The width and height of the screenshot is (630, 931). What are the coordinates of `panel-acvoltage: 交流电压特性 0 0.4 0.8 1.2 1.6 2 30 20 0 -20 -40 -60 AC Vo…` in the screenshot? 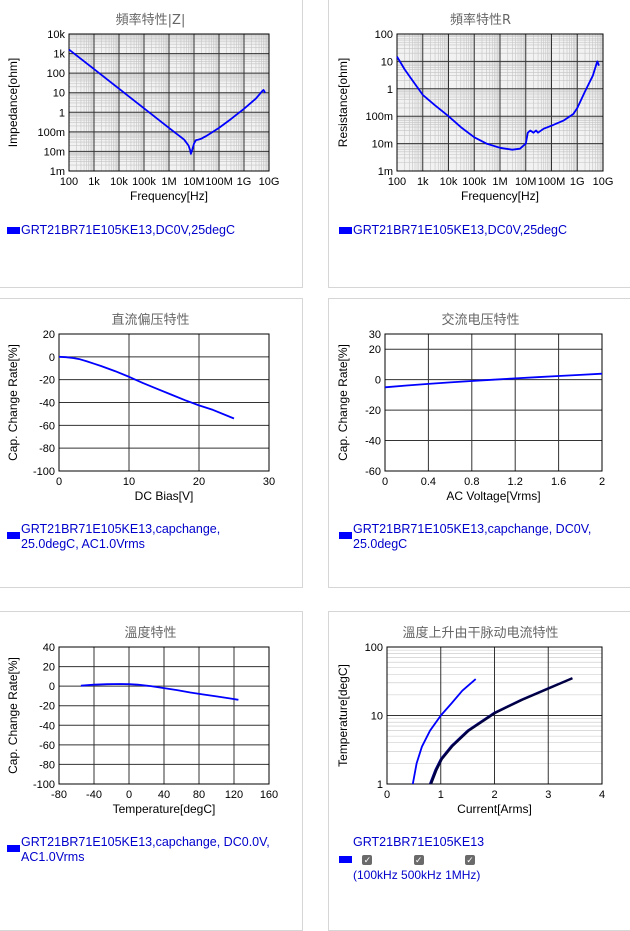 It's located at (479, 443).